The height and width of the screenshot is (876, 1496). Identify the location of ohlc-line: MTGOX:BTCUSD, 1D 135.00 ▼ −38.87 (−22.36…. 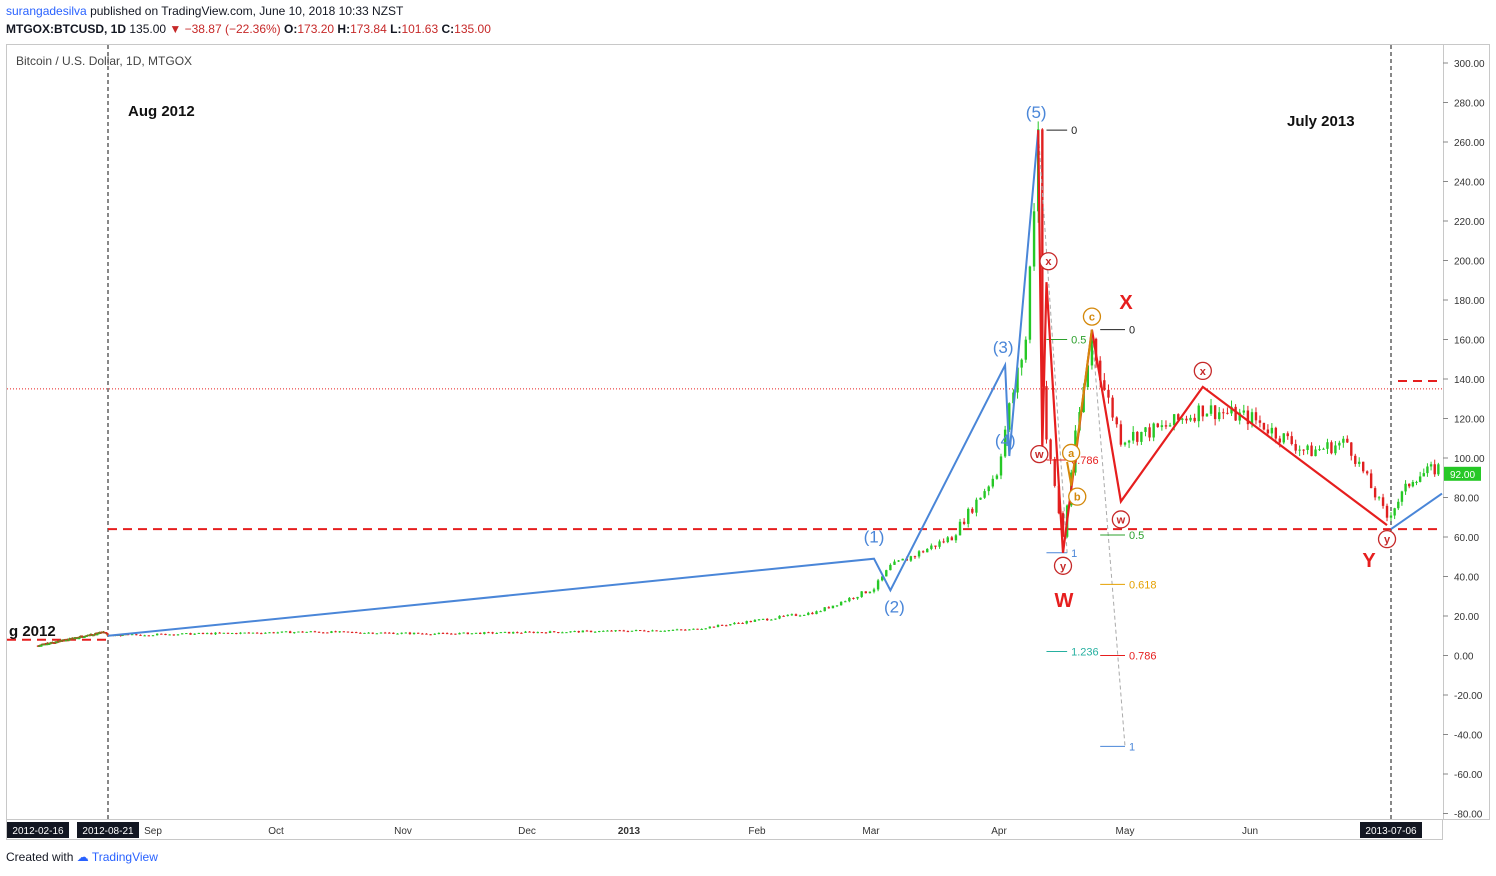
(248, 29).